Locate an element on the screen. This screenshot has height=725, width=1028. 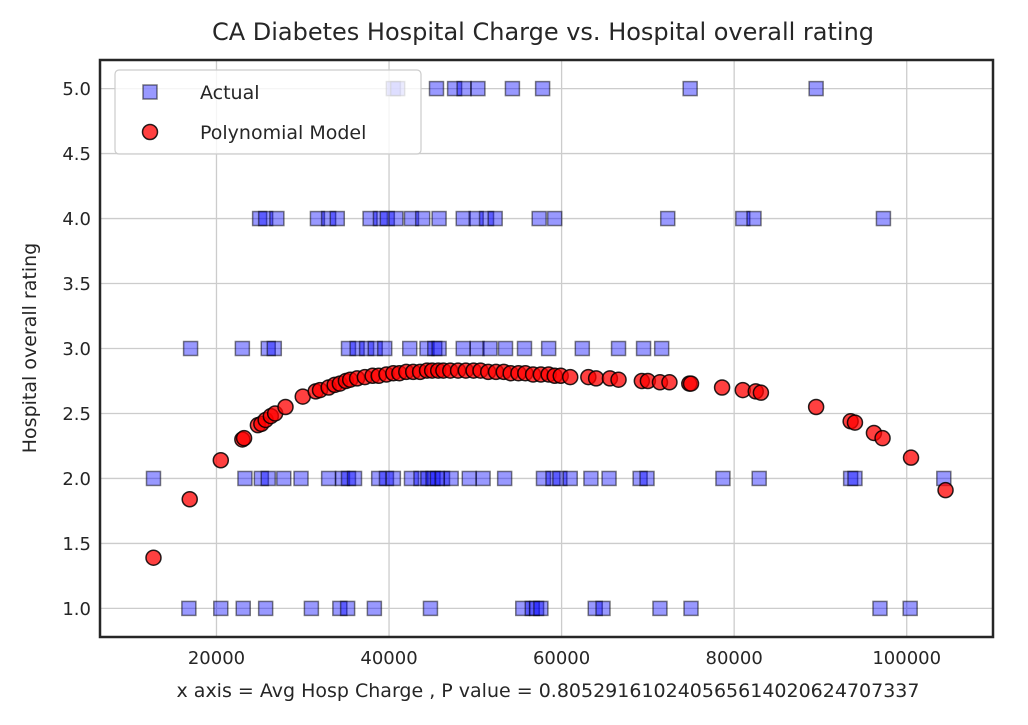
legend-box is located at coordinates (268, 112).